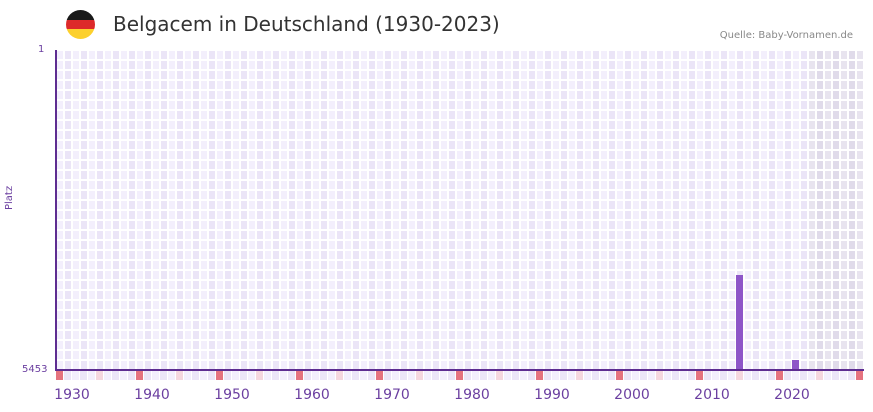 The height and width of the screenshot is (412, 873). I want to click on bar-2013, so click(739, 322).